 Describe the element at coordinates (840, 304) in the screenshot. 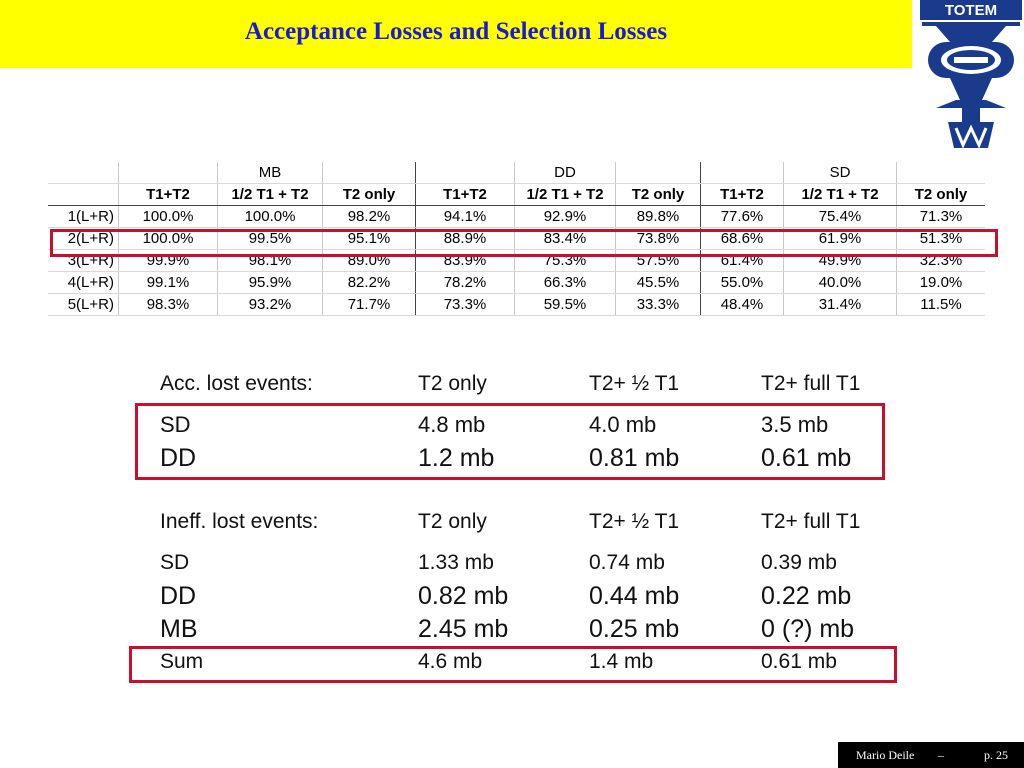

I see `table-cell: 31.4%` at that location.